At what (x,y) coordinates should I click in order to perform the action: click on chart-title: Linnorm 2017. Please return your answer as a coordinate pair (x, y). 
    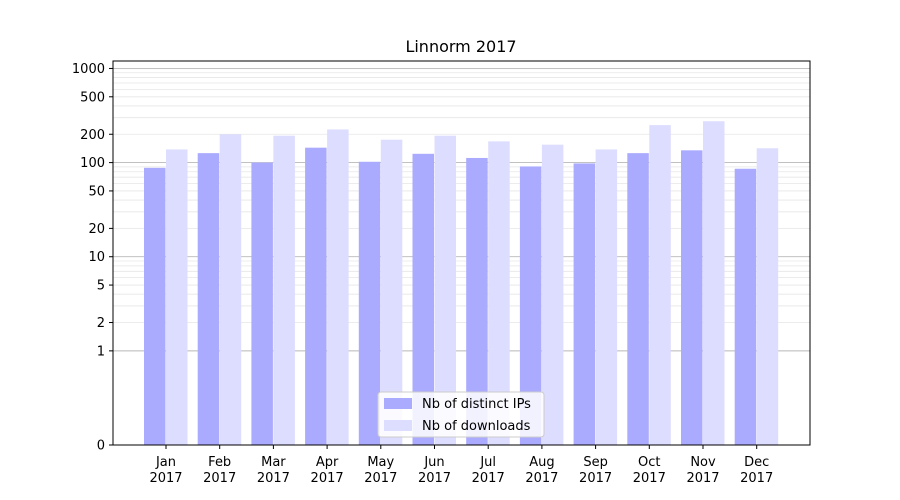
    Looking at the image, I should click on (460, 46).